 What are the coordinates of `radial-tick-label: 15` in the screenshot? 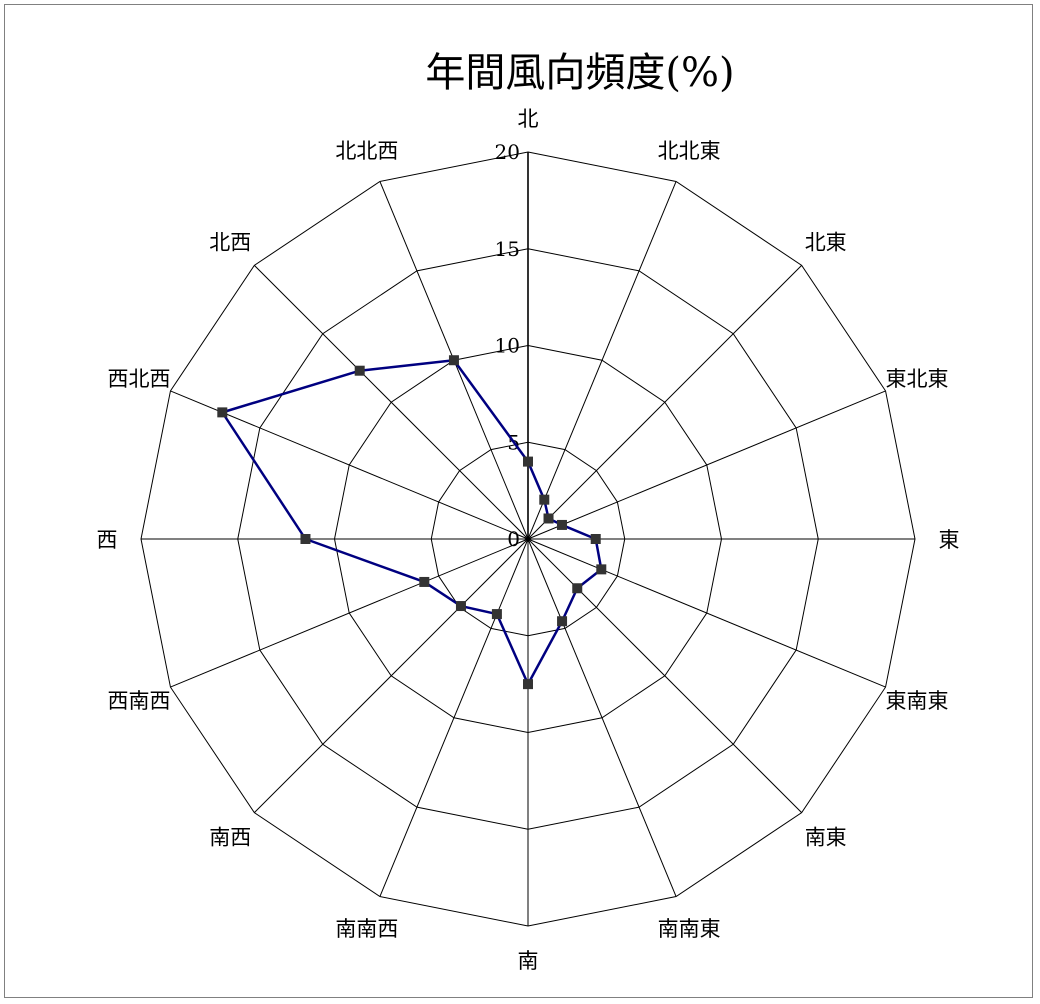 It's located at (507, 249).